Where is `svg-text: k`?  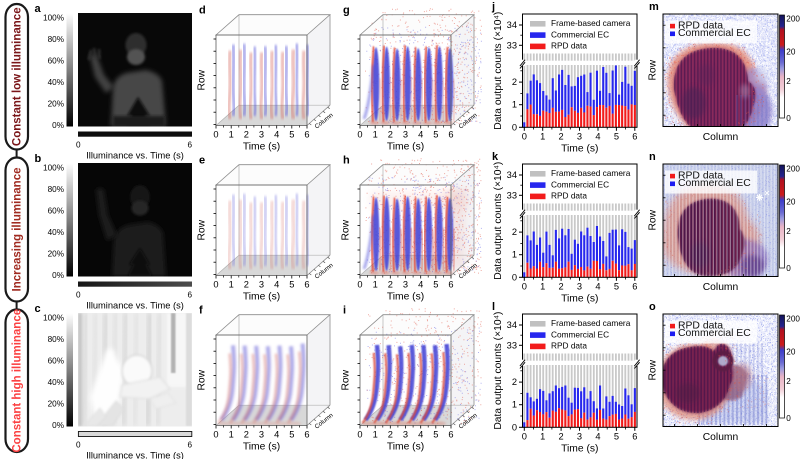
svg-text: k is located at coordinates (495, 157).